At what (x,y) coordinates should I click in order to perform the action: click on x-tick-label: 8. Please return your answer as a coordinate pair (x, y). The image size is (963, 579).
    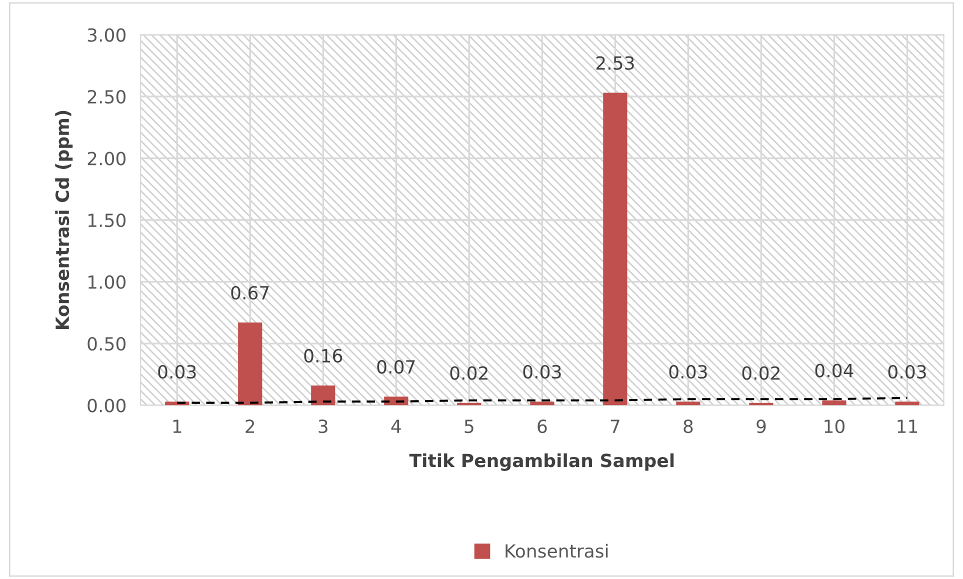
    Looking at the image, I should click on (688, 427).